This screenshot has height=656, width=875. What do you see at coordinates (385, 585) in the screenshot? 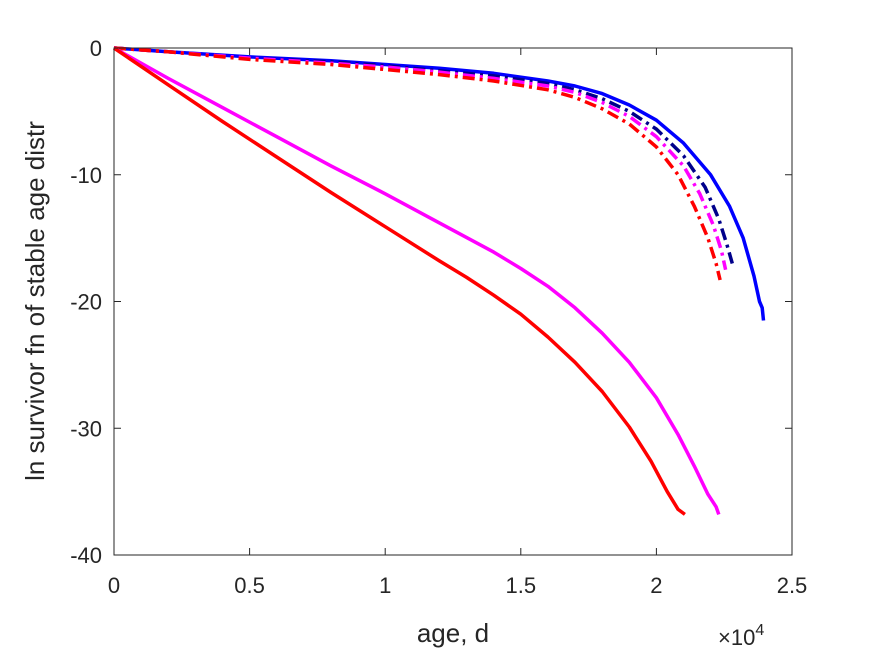
I see `x-tick-label: 1` at bounding box center [385, 585].